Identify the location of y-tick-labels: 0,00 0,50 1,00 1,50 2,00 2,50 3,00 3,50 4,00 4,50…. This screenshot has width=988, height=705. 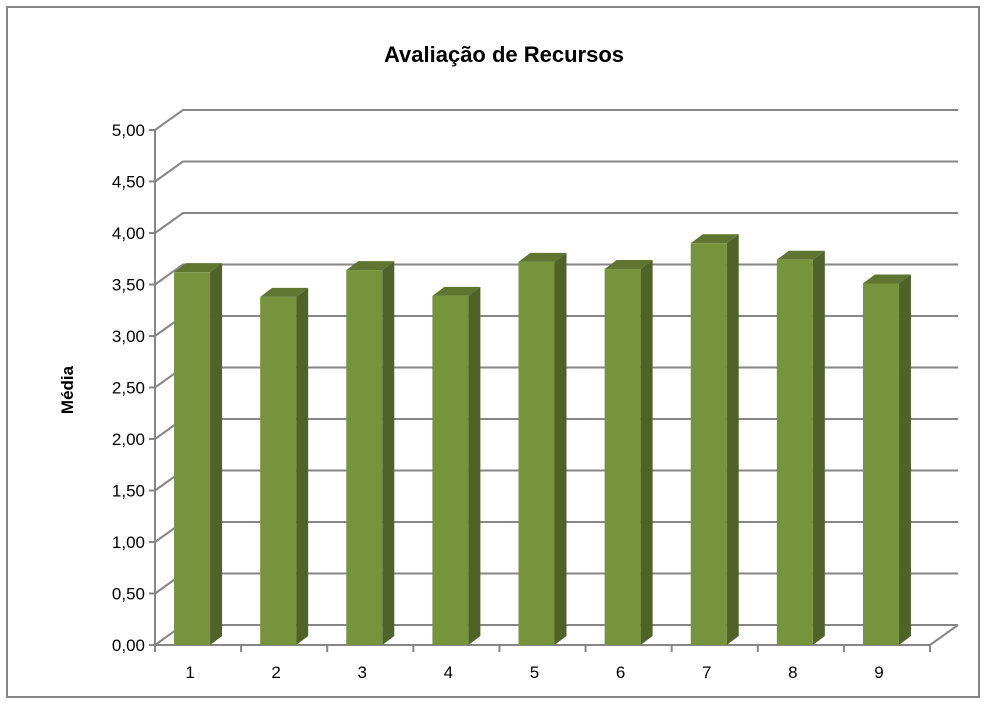
(128, 388).